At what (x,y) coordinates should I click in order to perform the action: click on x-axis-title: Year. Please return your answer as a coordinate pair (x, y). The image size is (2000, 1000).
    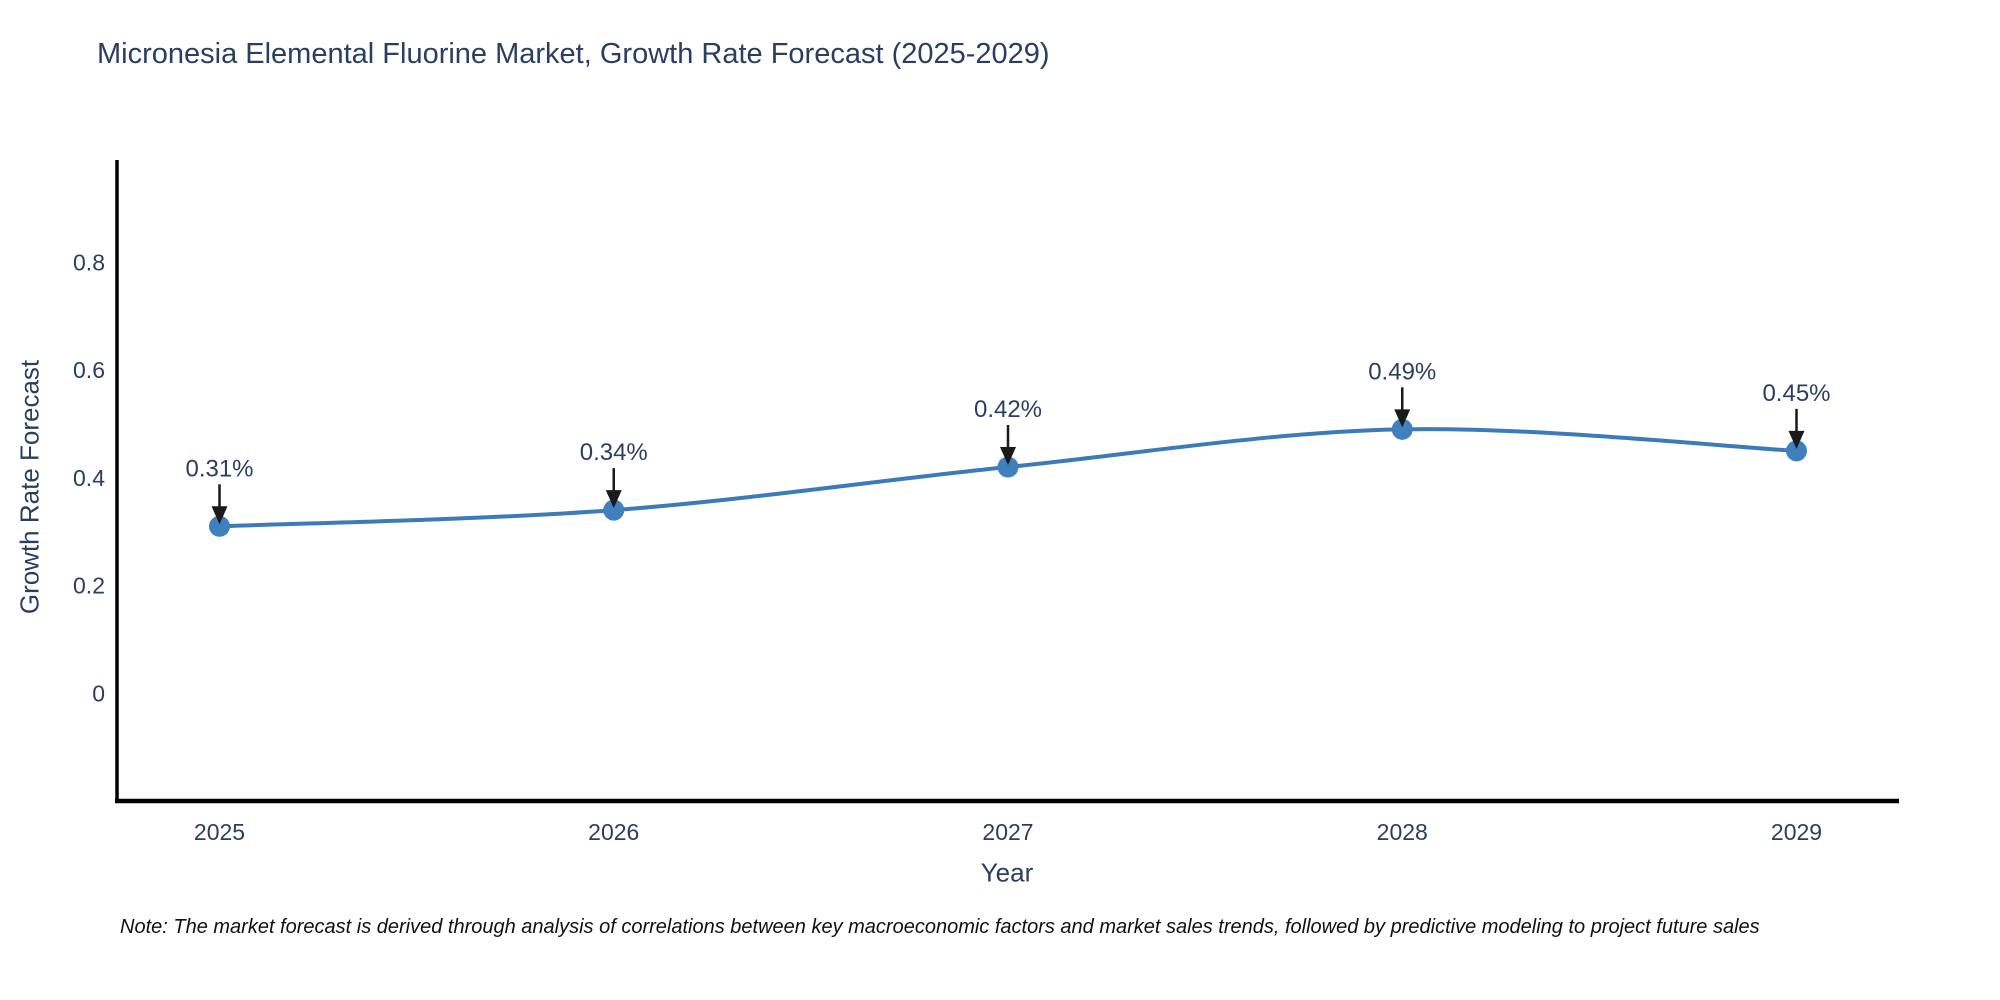
    Looking at the image, I should click on (1007, 872).